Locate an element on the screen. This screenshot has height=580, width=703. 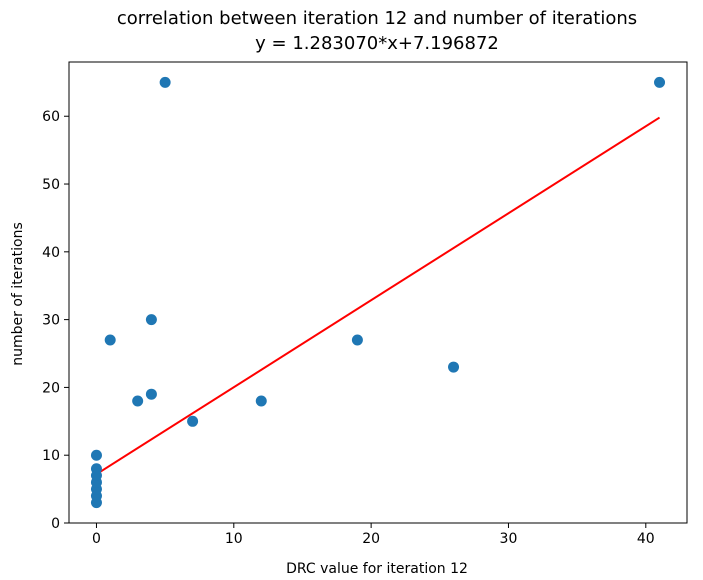
x-tick-label: 10 is located at coordinates (234, 539).